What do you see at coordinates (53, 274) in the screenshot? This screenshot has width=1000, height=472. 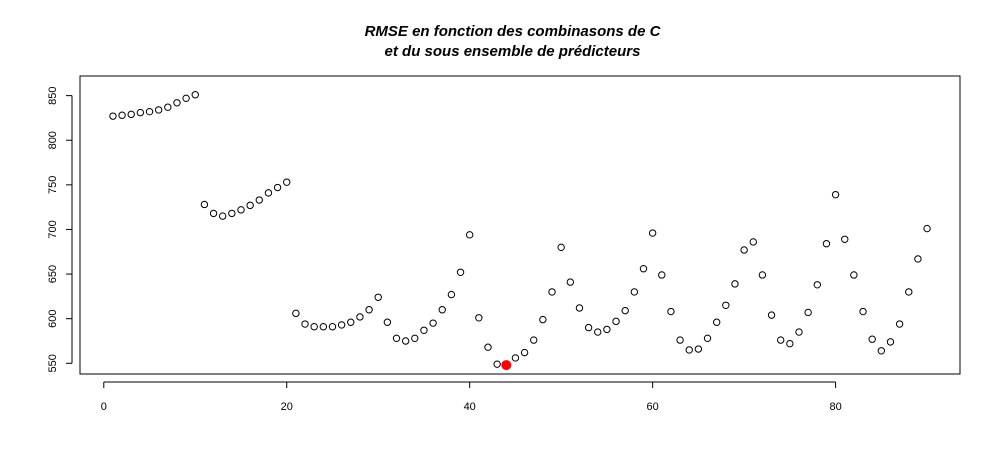 I see `y-tick-label: 650` at bounding box center [53, 274].